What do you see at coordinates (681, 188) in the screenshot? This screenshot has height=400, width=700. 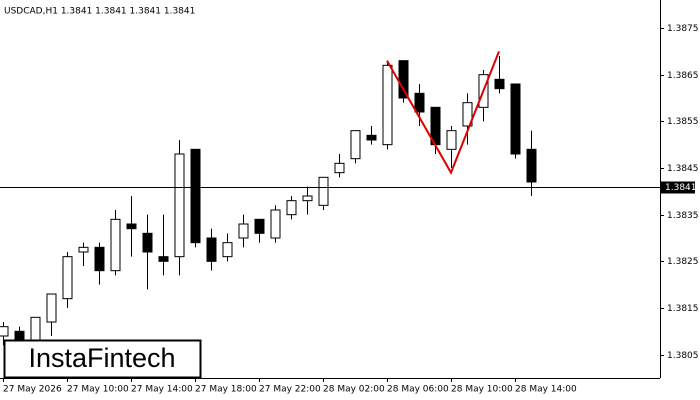 I see `last-price-label: 1.3841` at bounding box center [681, 188].